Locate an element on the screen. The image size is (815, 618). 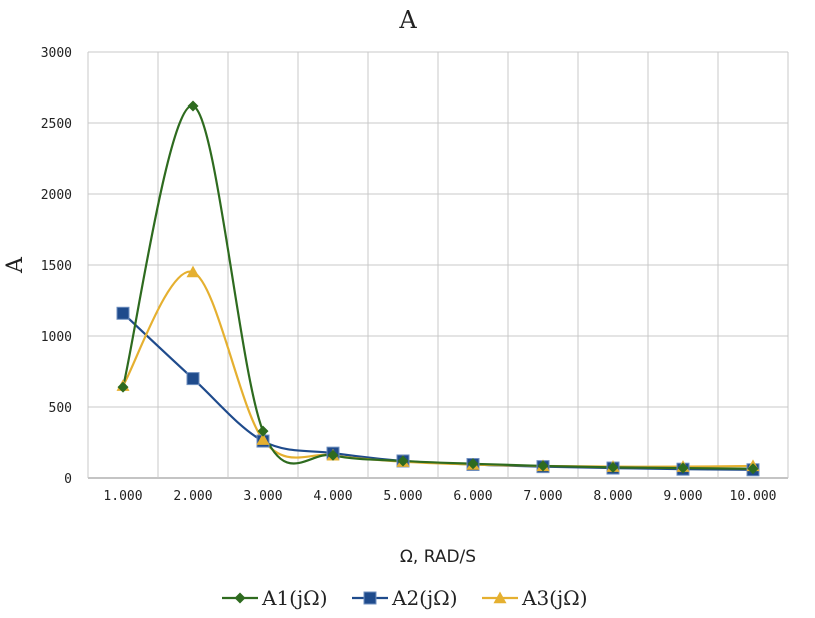
y-tick-labels: 0 500 1000 1500 2000 2500 3000 is located at coordinates (56, 266).